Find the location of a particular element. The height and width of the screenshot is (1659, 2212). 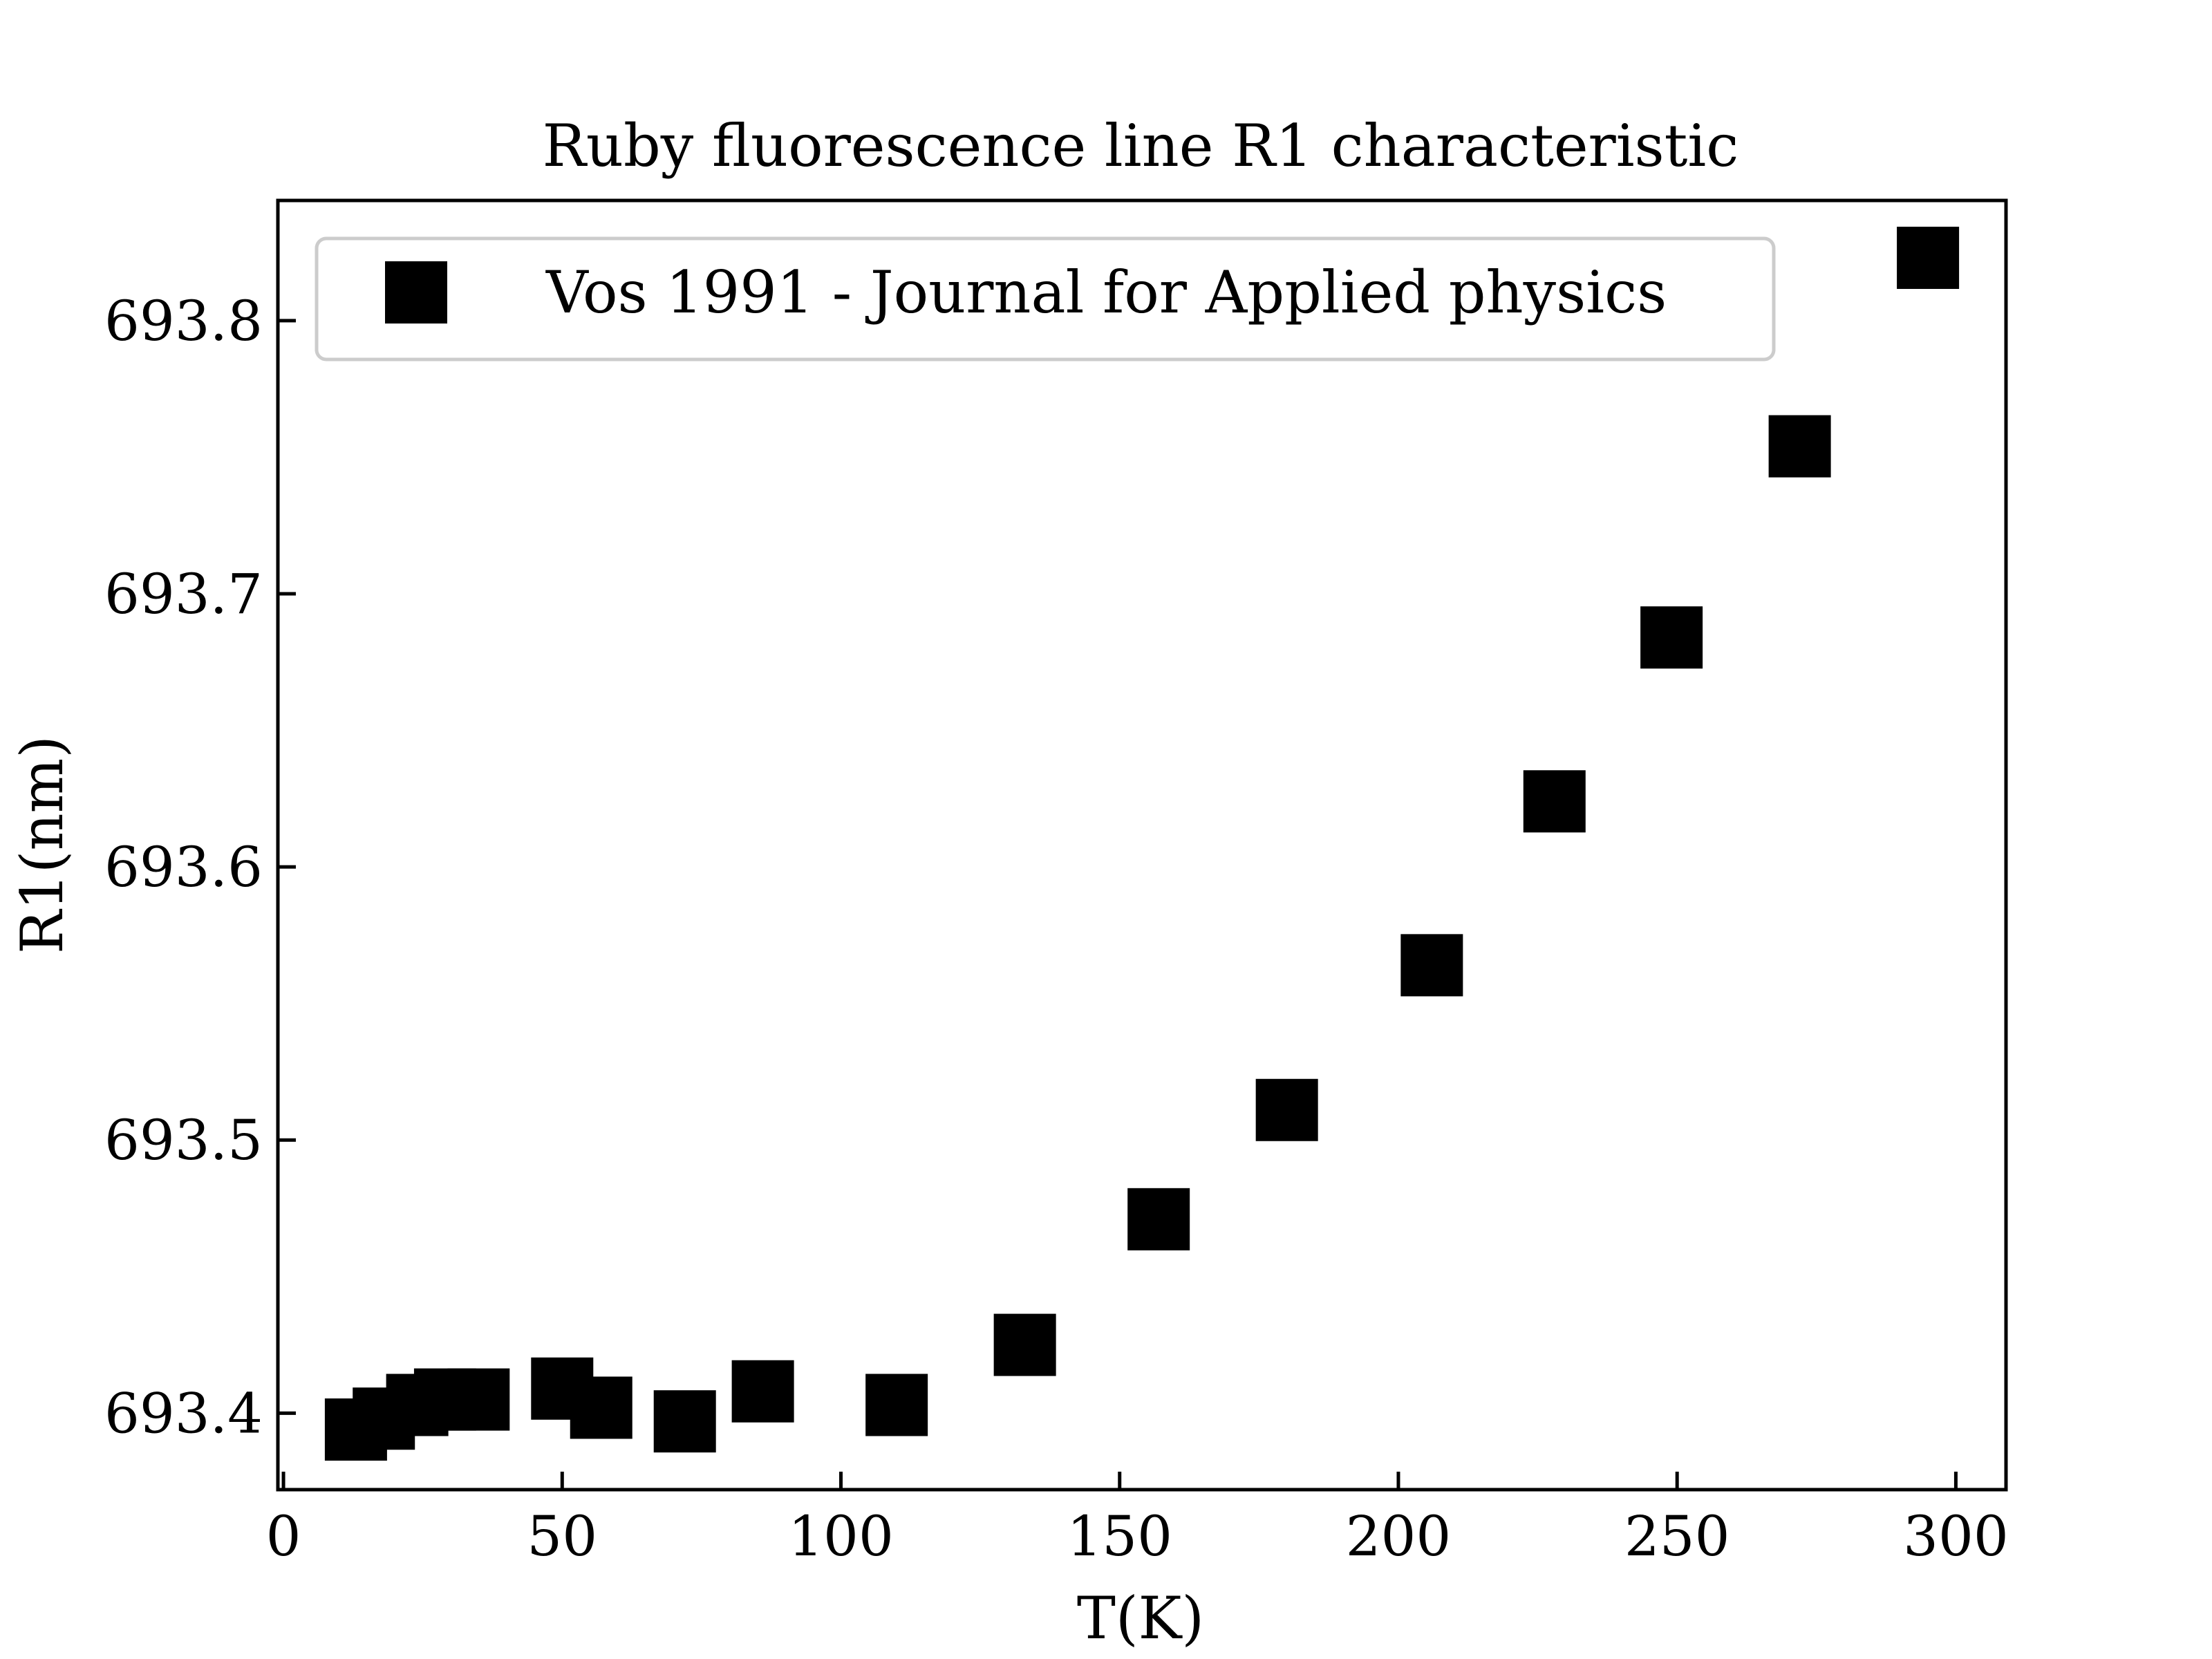

legend-marker is located at coordinates (416, 292).